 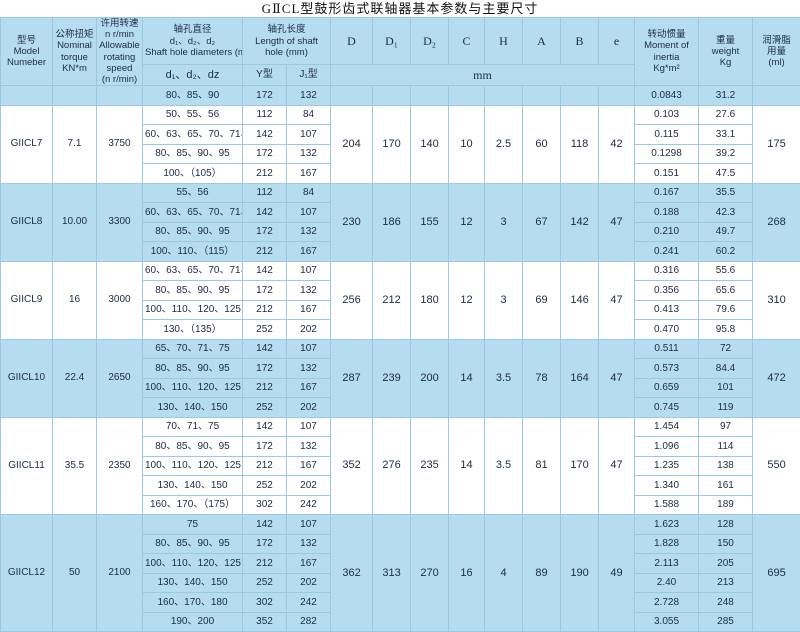 I want to click on cell-moment-of-inertia: 1.340, so click(x=667, y=486).